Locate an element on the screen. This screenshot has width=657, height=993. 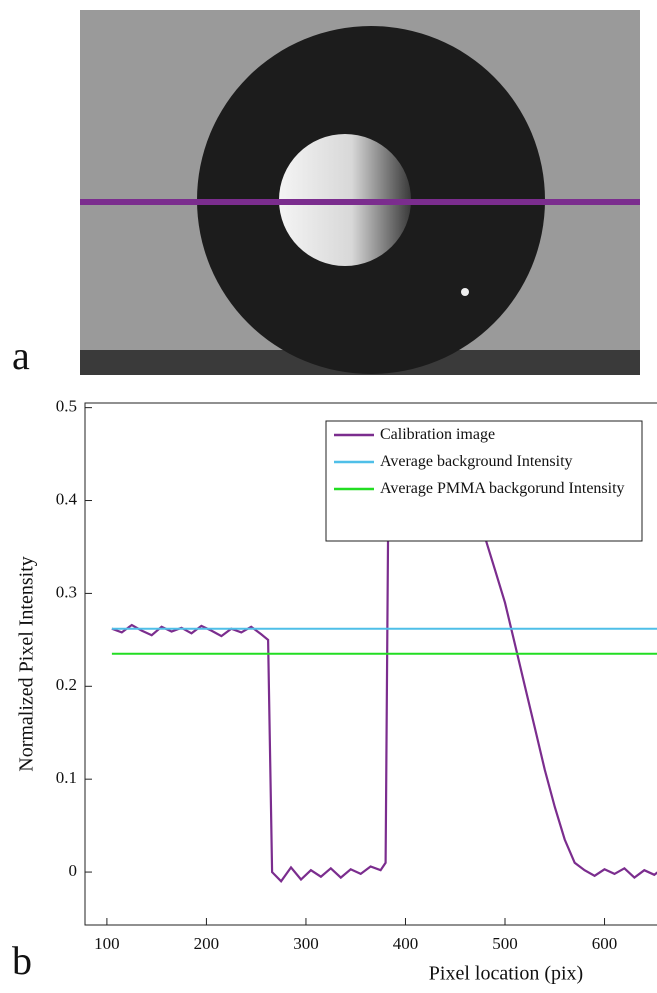
x-tick-label: 100 is located at coordinates (107, 943).